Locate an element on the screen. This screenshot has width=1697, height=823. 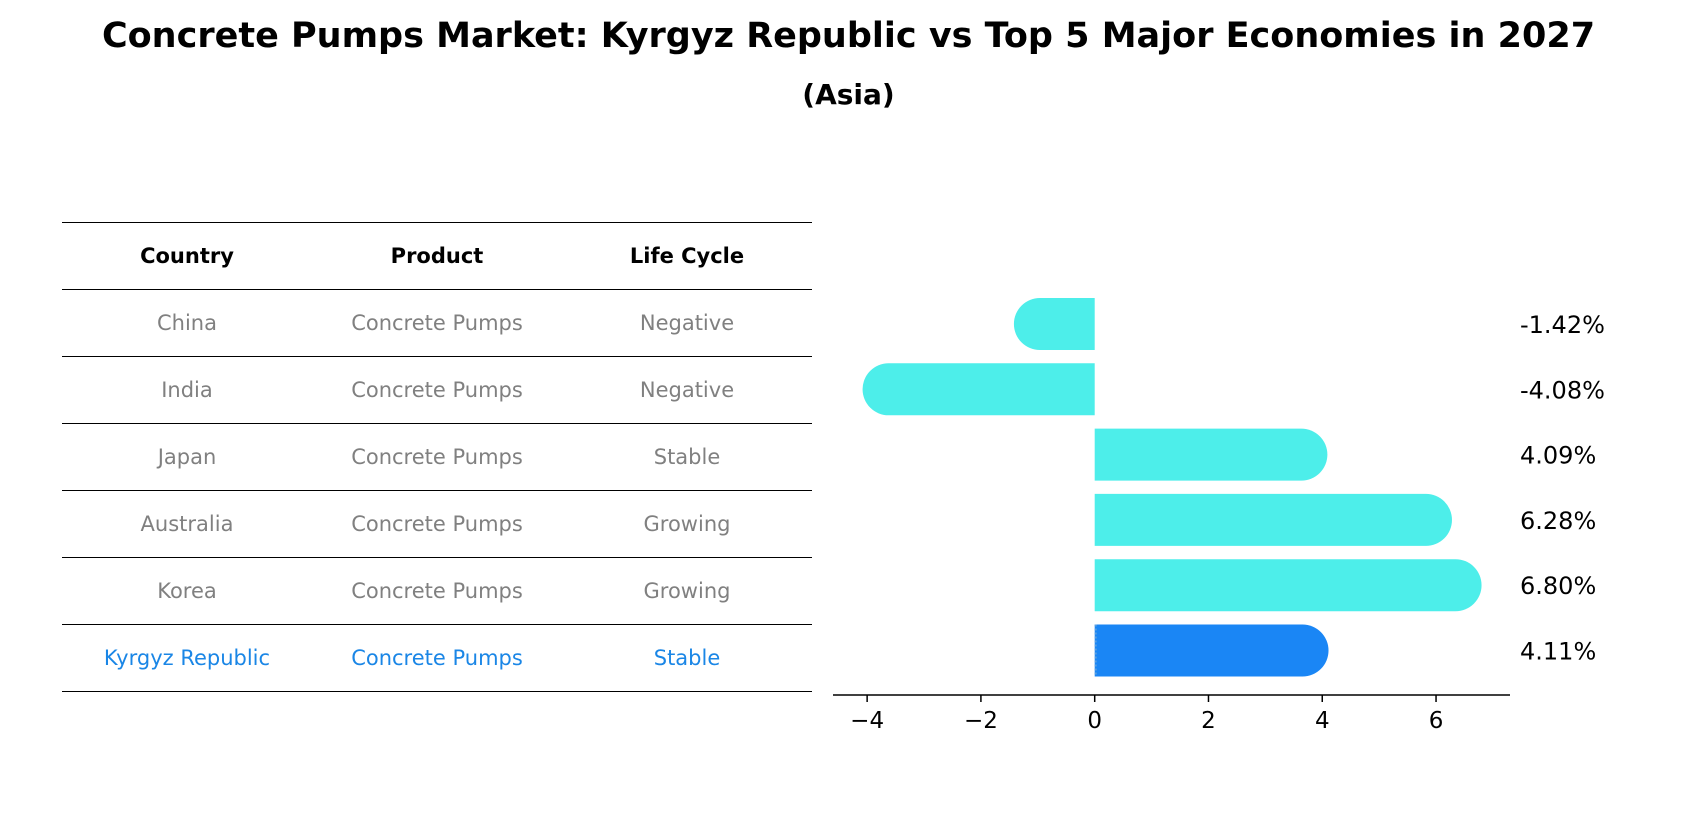
cell-country: Kyrgyz Republic is located at coordinates (187, 658).